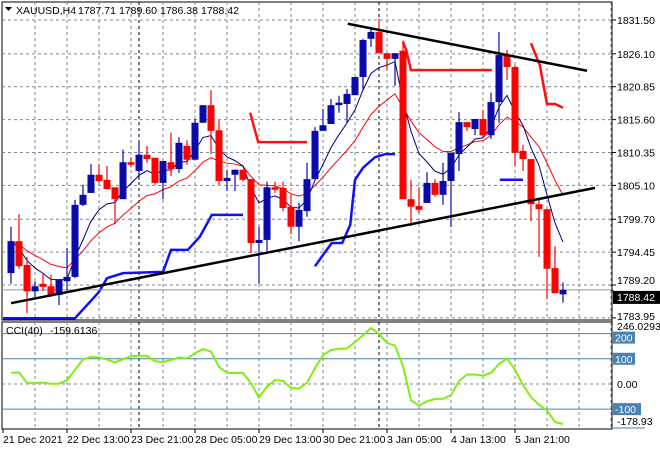 This screenshot has height=450, width=660. I want to click on resistance-step-line, so click(277, 128).